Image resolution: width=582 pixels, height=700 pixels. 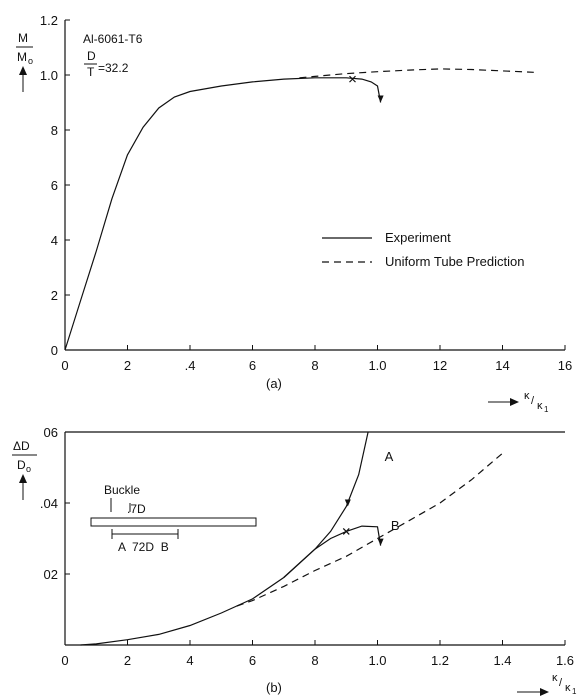 I want to click on chart-a-ytick-label-2: 4, so click(x=54, y=240).